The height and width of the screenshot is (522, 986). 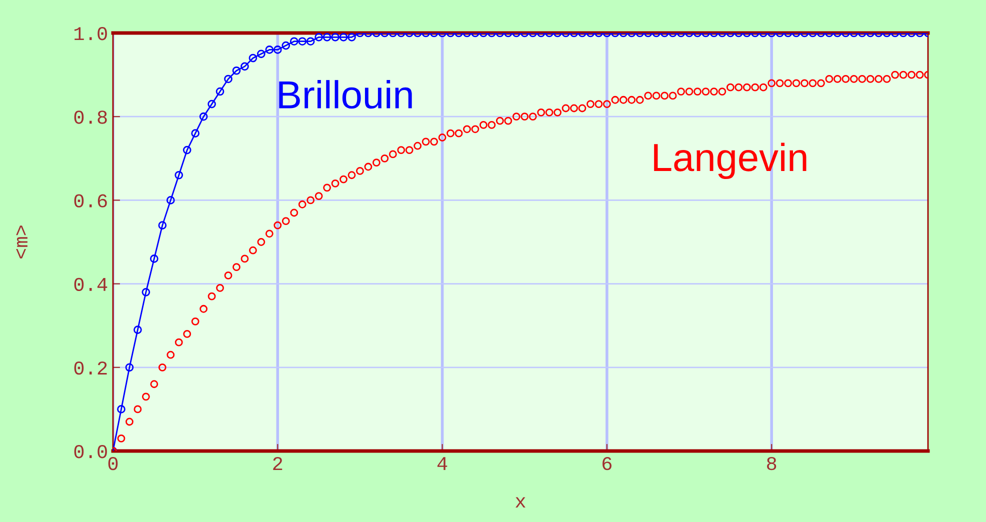 I want to click on x-axis-title: x, so click(x=521, y=502).